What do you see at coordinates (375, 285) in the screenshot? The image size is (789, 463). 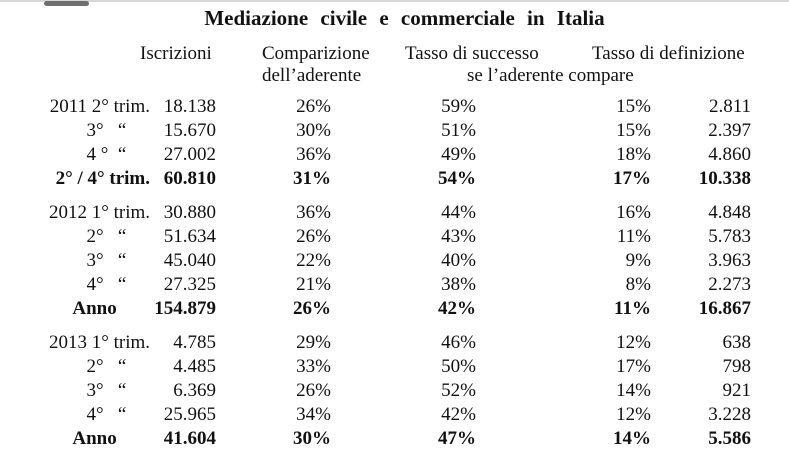 I see `table-row: 4° “ 27.325 21% 38% 8% 2.273` at bounding box center [375, 285].